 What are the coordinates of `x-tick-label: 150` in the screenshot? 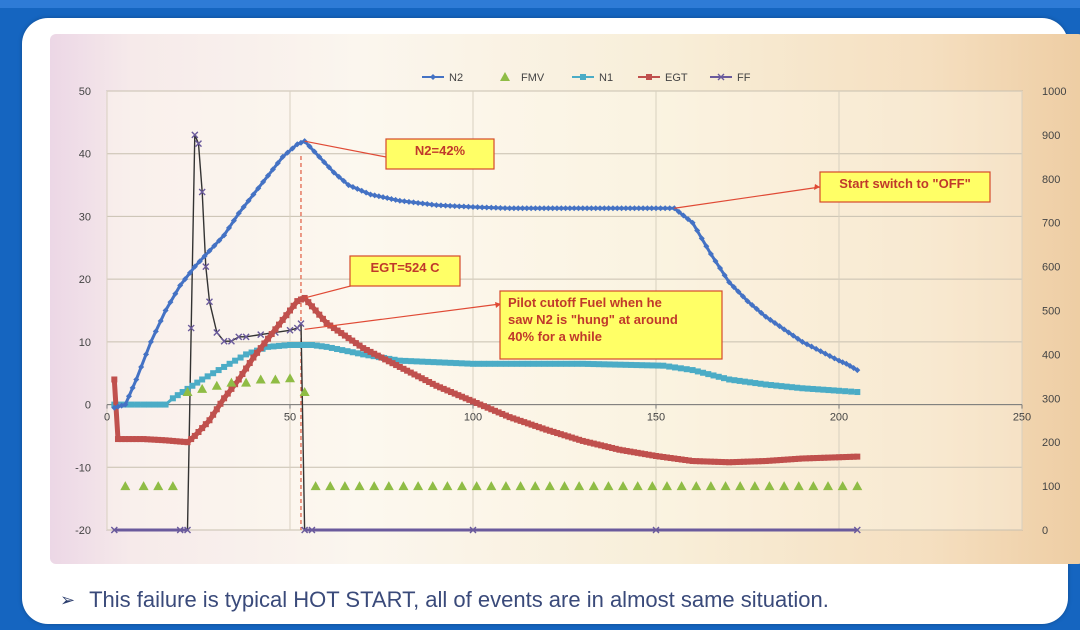 It's located at (656, 418).